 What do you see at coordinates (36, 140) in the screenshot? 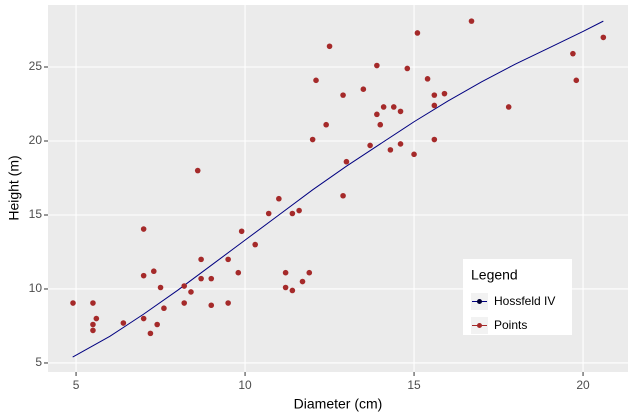
I see `y-tick-label: 20` at bounding box center [36, 140].